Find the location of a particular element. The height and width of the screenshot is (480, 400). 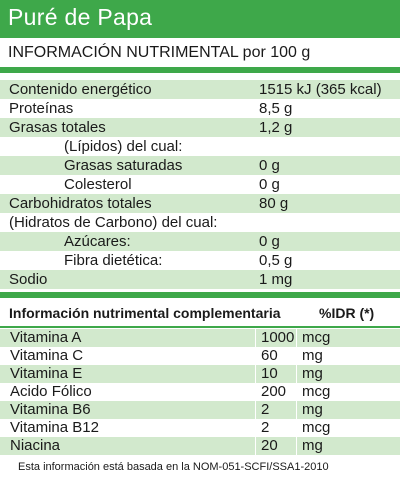

product-title: Puré de Papa is located at coordinates (80, 17).